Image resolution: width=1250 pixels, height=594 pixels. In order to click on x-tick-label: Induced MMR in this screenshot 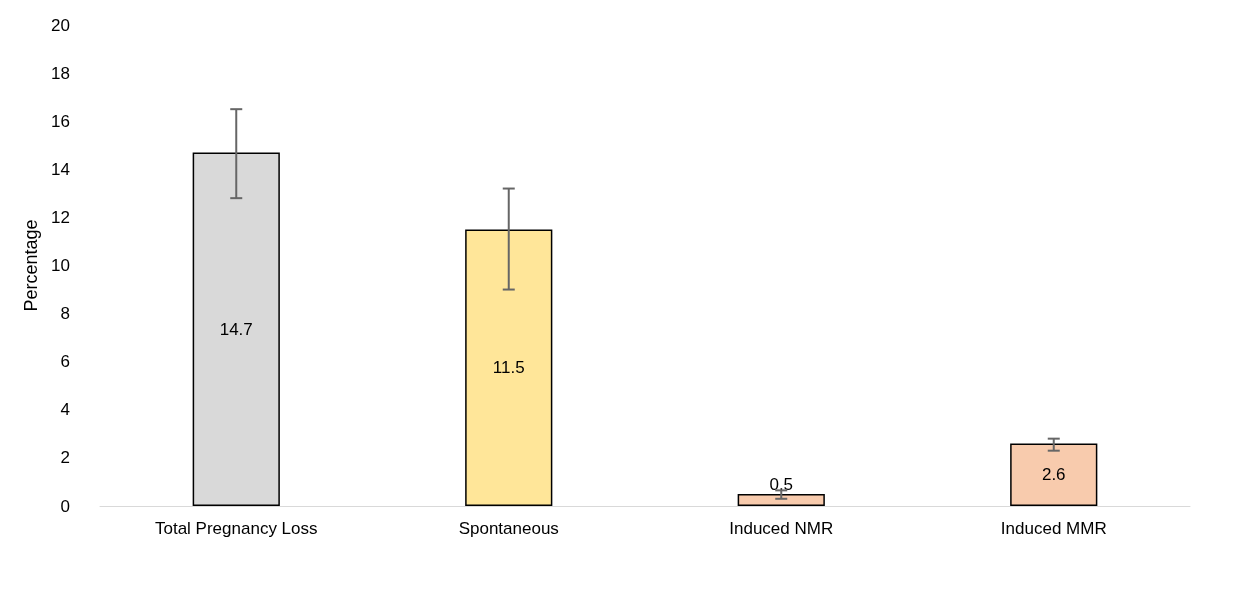, I will do `click(1053, 528)`.